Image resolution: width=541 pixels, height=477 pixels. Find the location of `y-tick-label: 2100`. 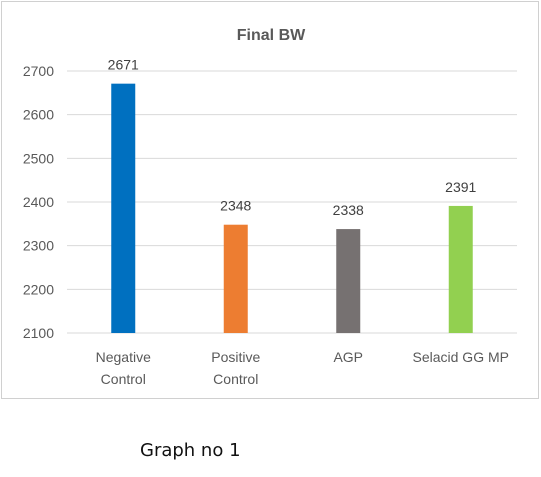

y-tick-label: 2100 is located at coordinates (38, 333).